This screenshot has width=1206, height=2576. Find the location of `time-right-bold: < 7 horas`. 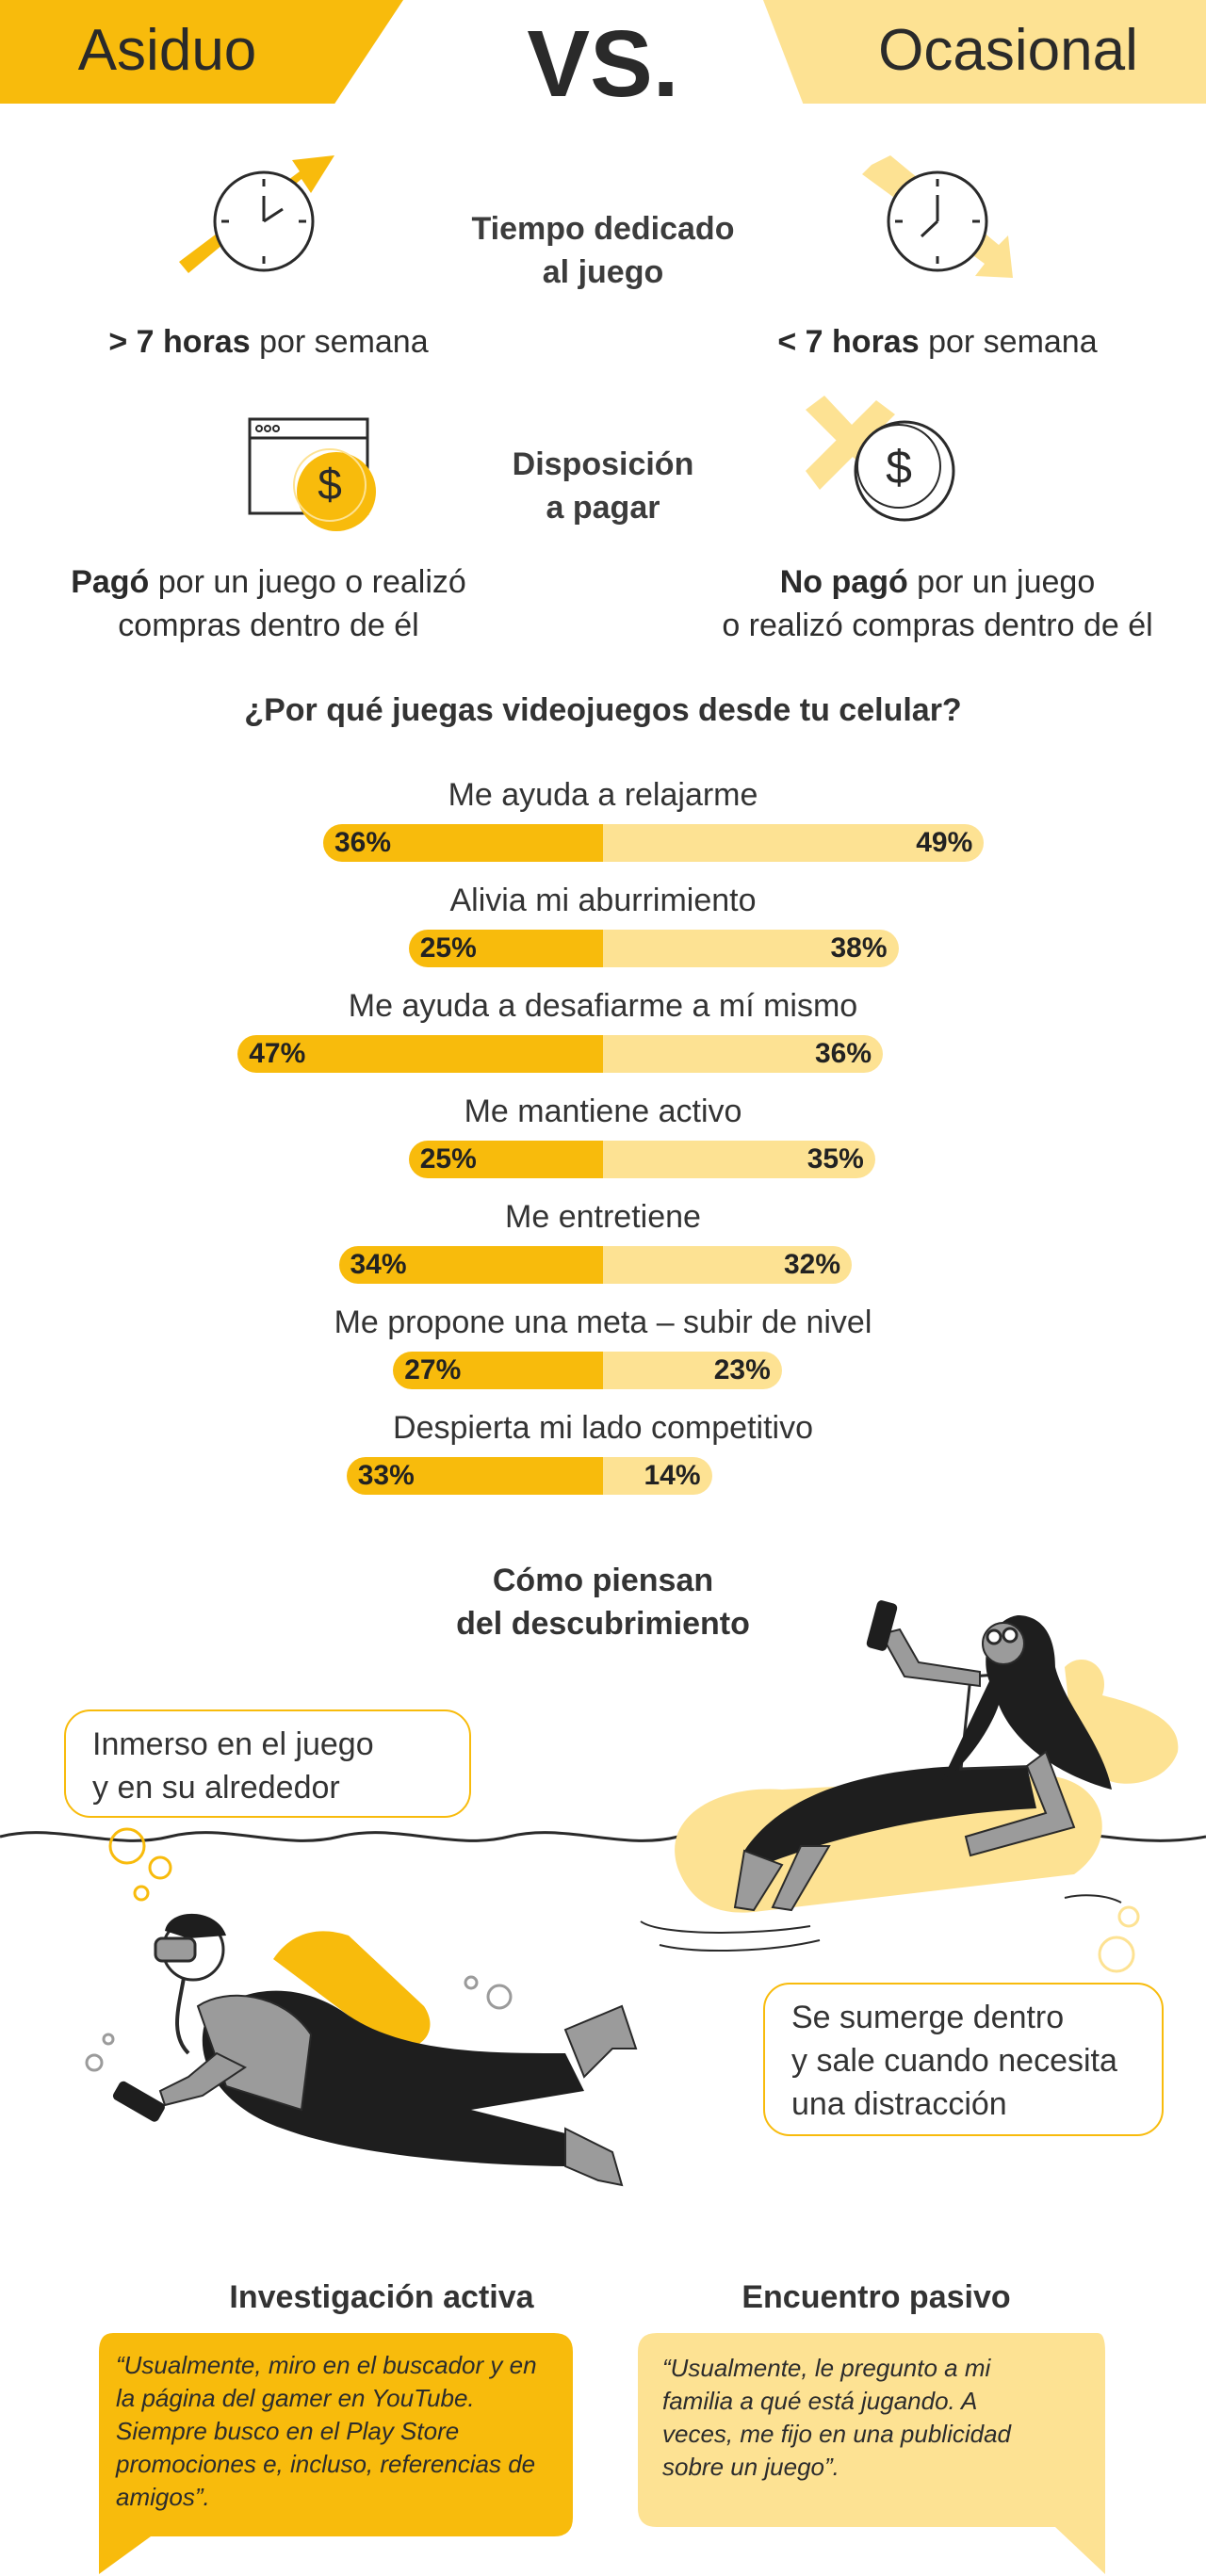

time-right-bold: < 7 horas is located at coordinates (848, 342).